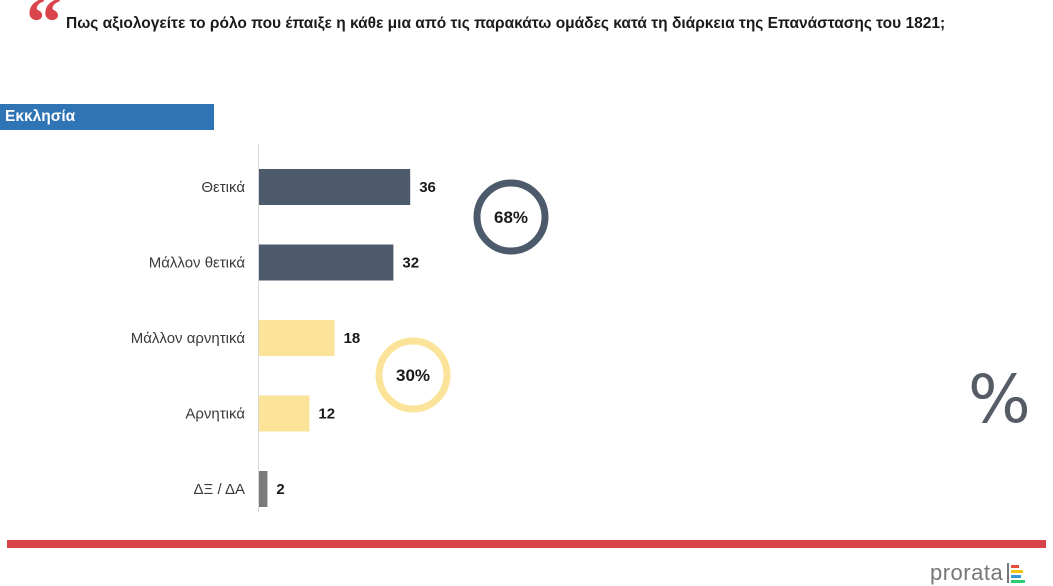 The image size is (1053, 586). Describe the element at coordinates (999, 399) in the screenshot. I see `percent-icon: %` at that location.